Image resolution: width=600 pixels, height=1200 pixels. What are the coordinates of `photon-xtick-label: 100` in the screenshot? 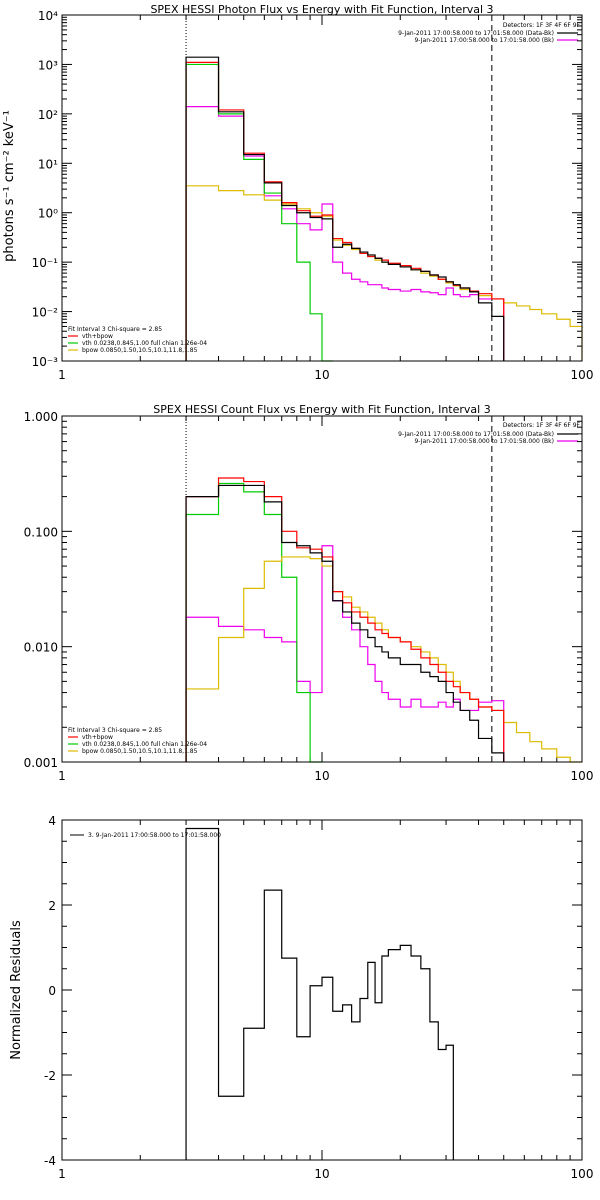 It's located at (582, 375).